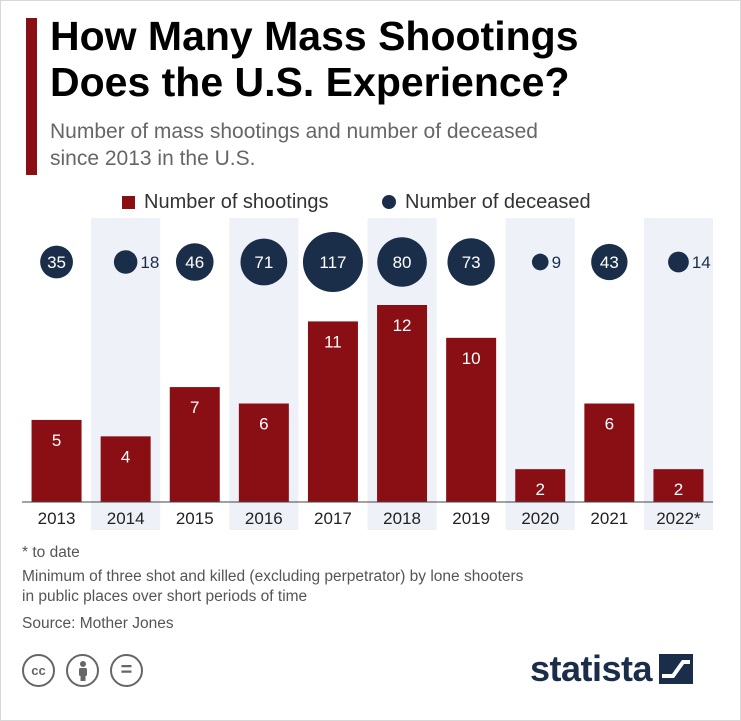 The width and height of the screenshot is (741, 721). I want to click on chart-legend: Number of shootings Number of deceased, so click(370, 202).